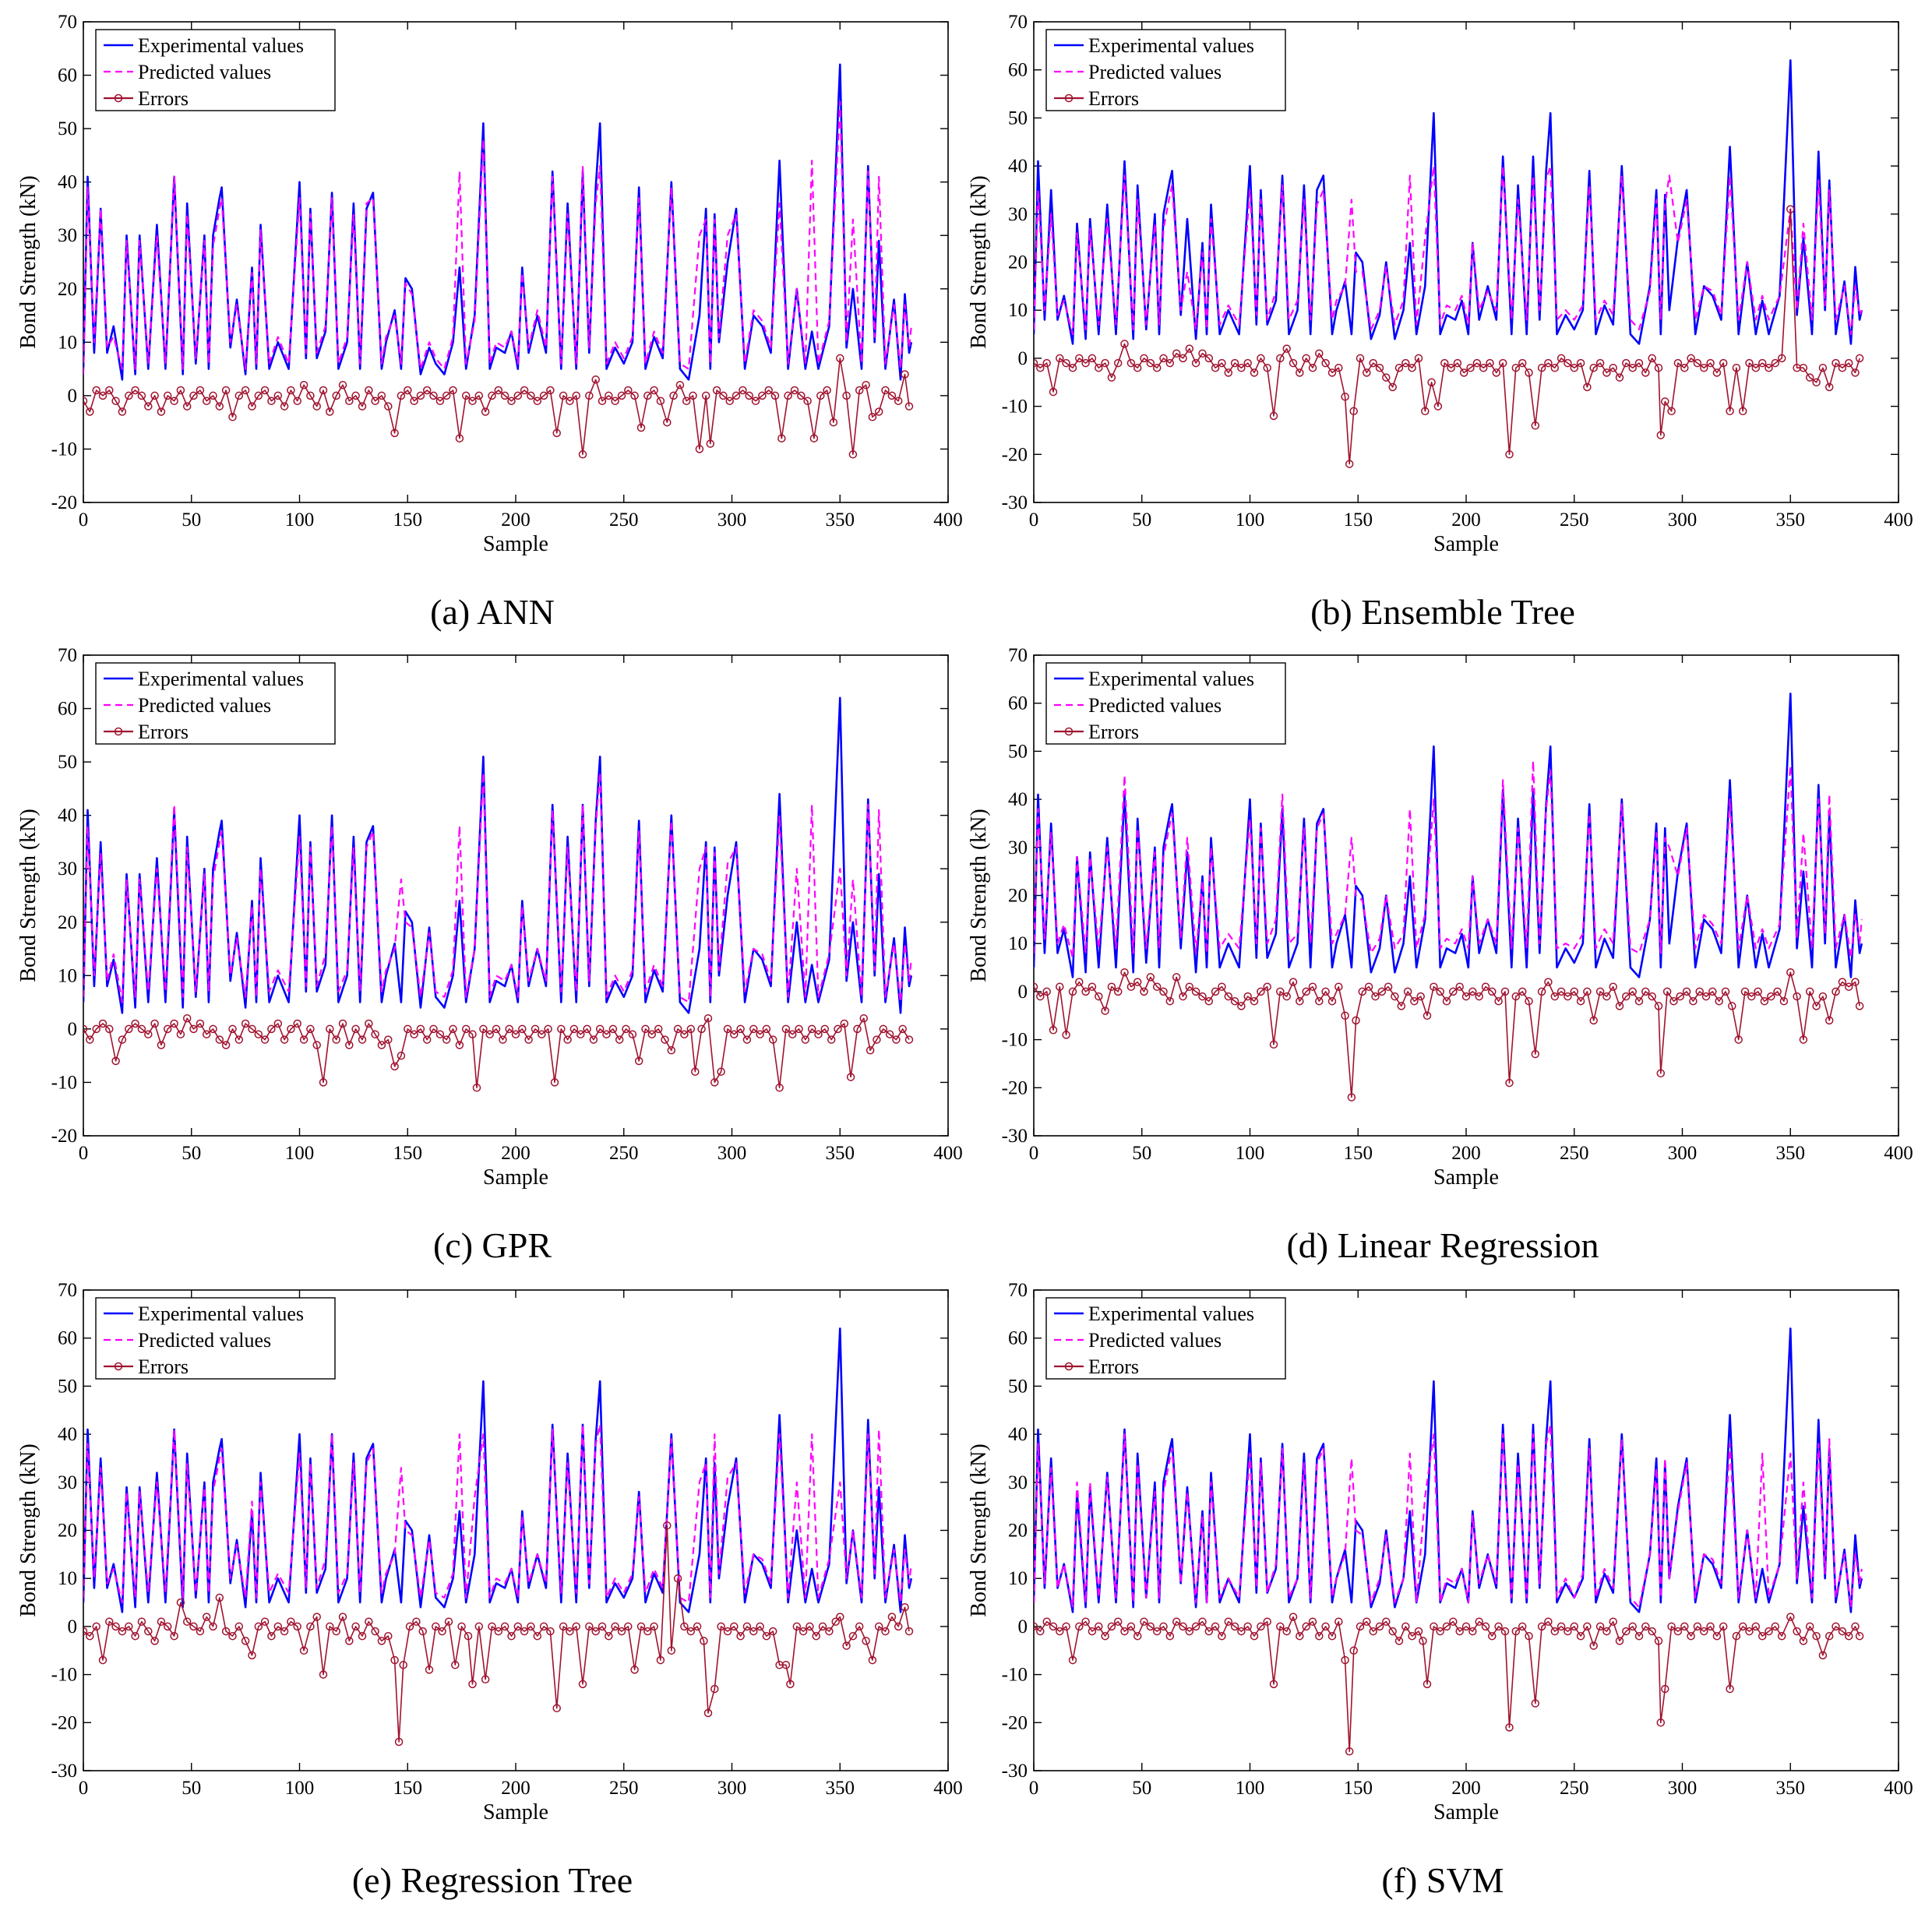 The image size is (1932, 1907). I want to click on x-tick-label: 350, so click(1791, 1788).